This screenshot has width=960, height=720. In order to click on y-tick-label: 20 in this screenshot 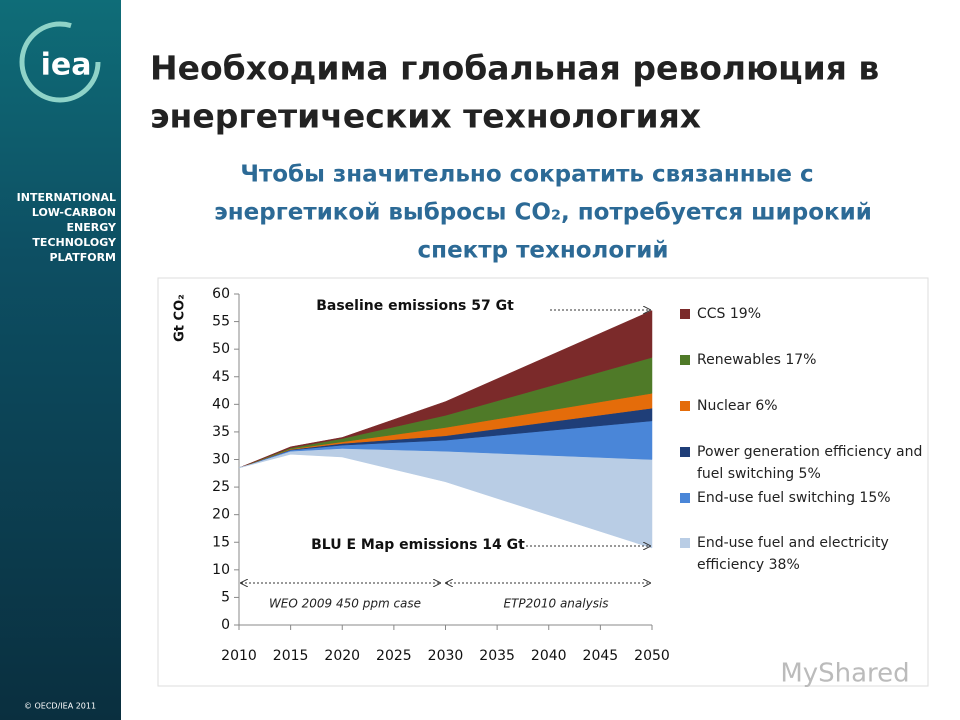, I will do `click(221, 515)`.